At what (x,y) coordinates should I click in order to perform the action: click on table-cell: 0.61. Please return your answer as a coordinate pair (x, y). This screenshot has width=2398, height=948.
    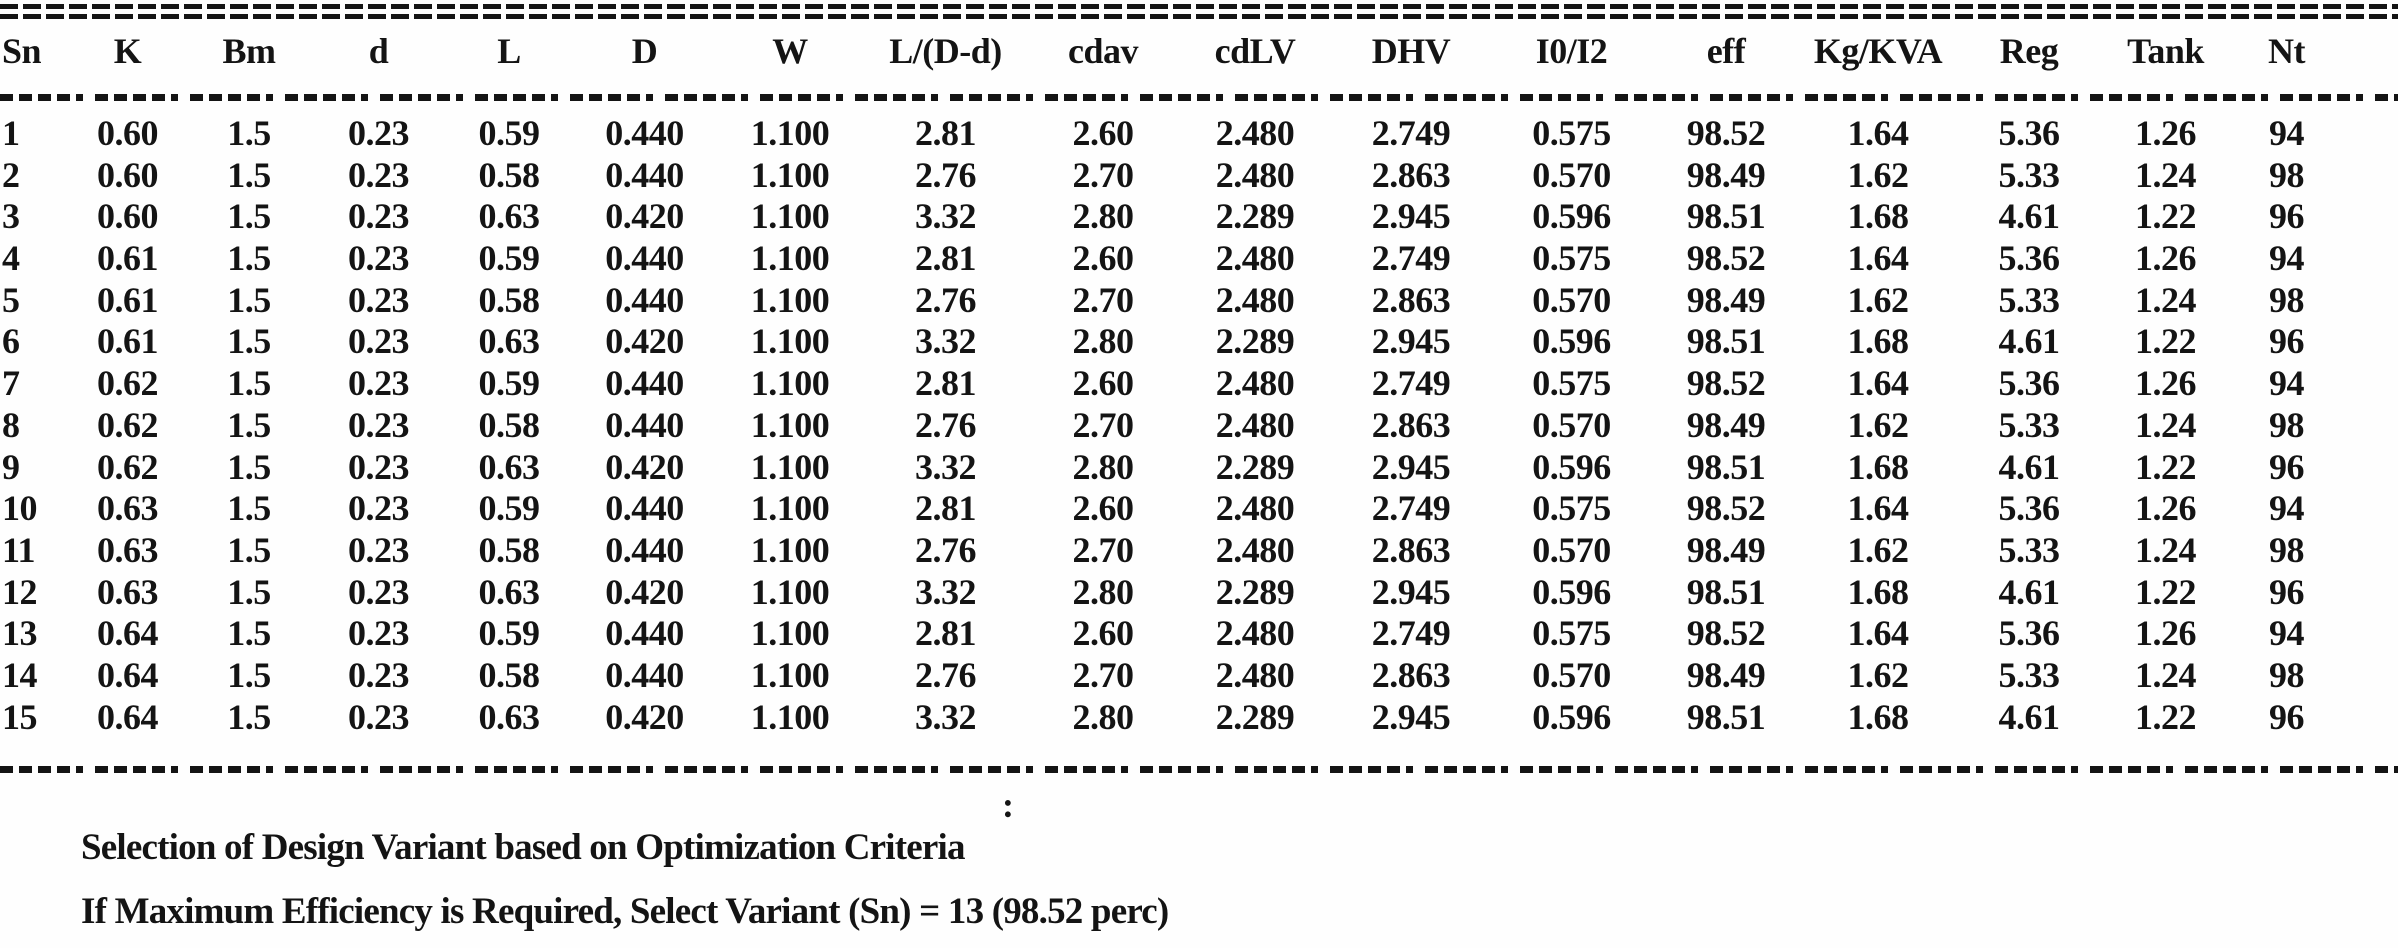
    Looking at the image, I should click on (128, 258).